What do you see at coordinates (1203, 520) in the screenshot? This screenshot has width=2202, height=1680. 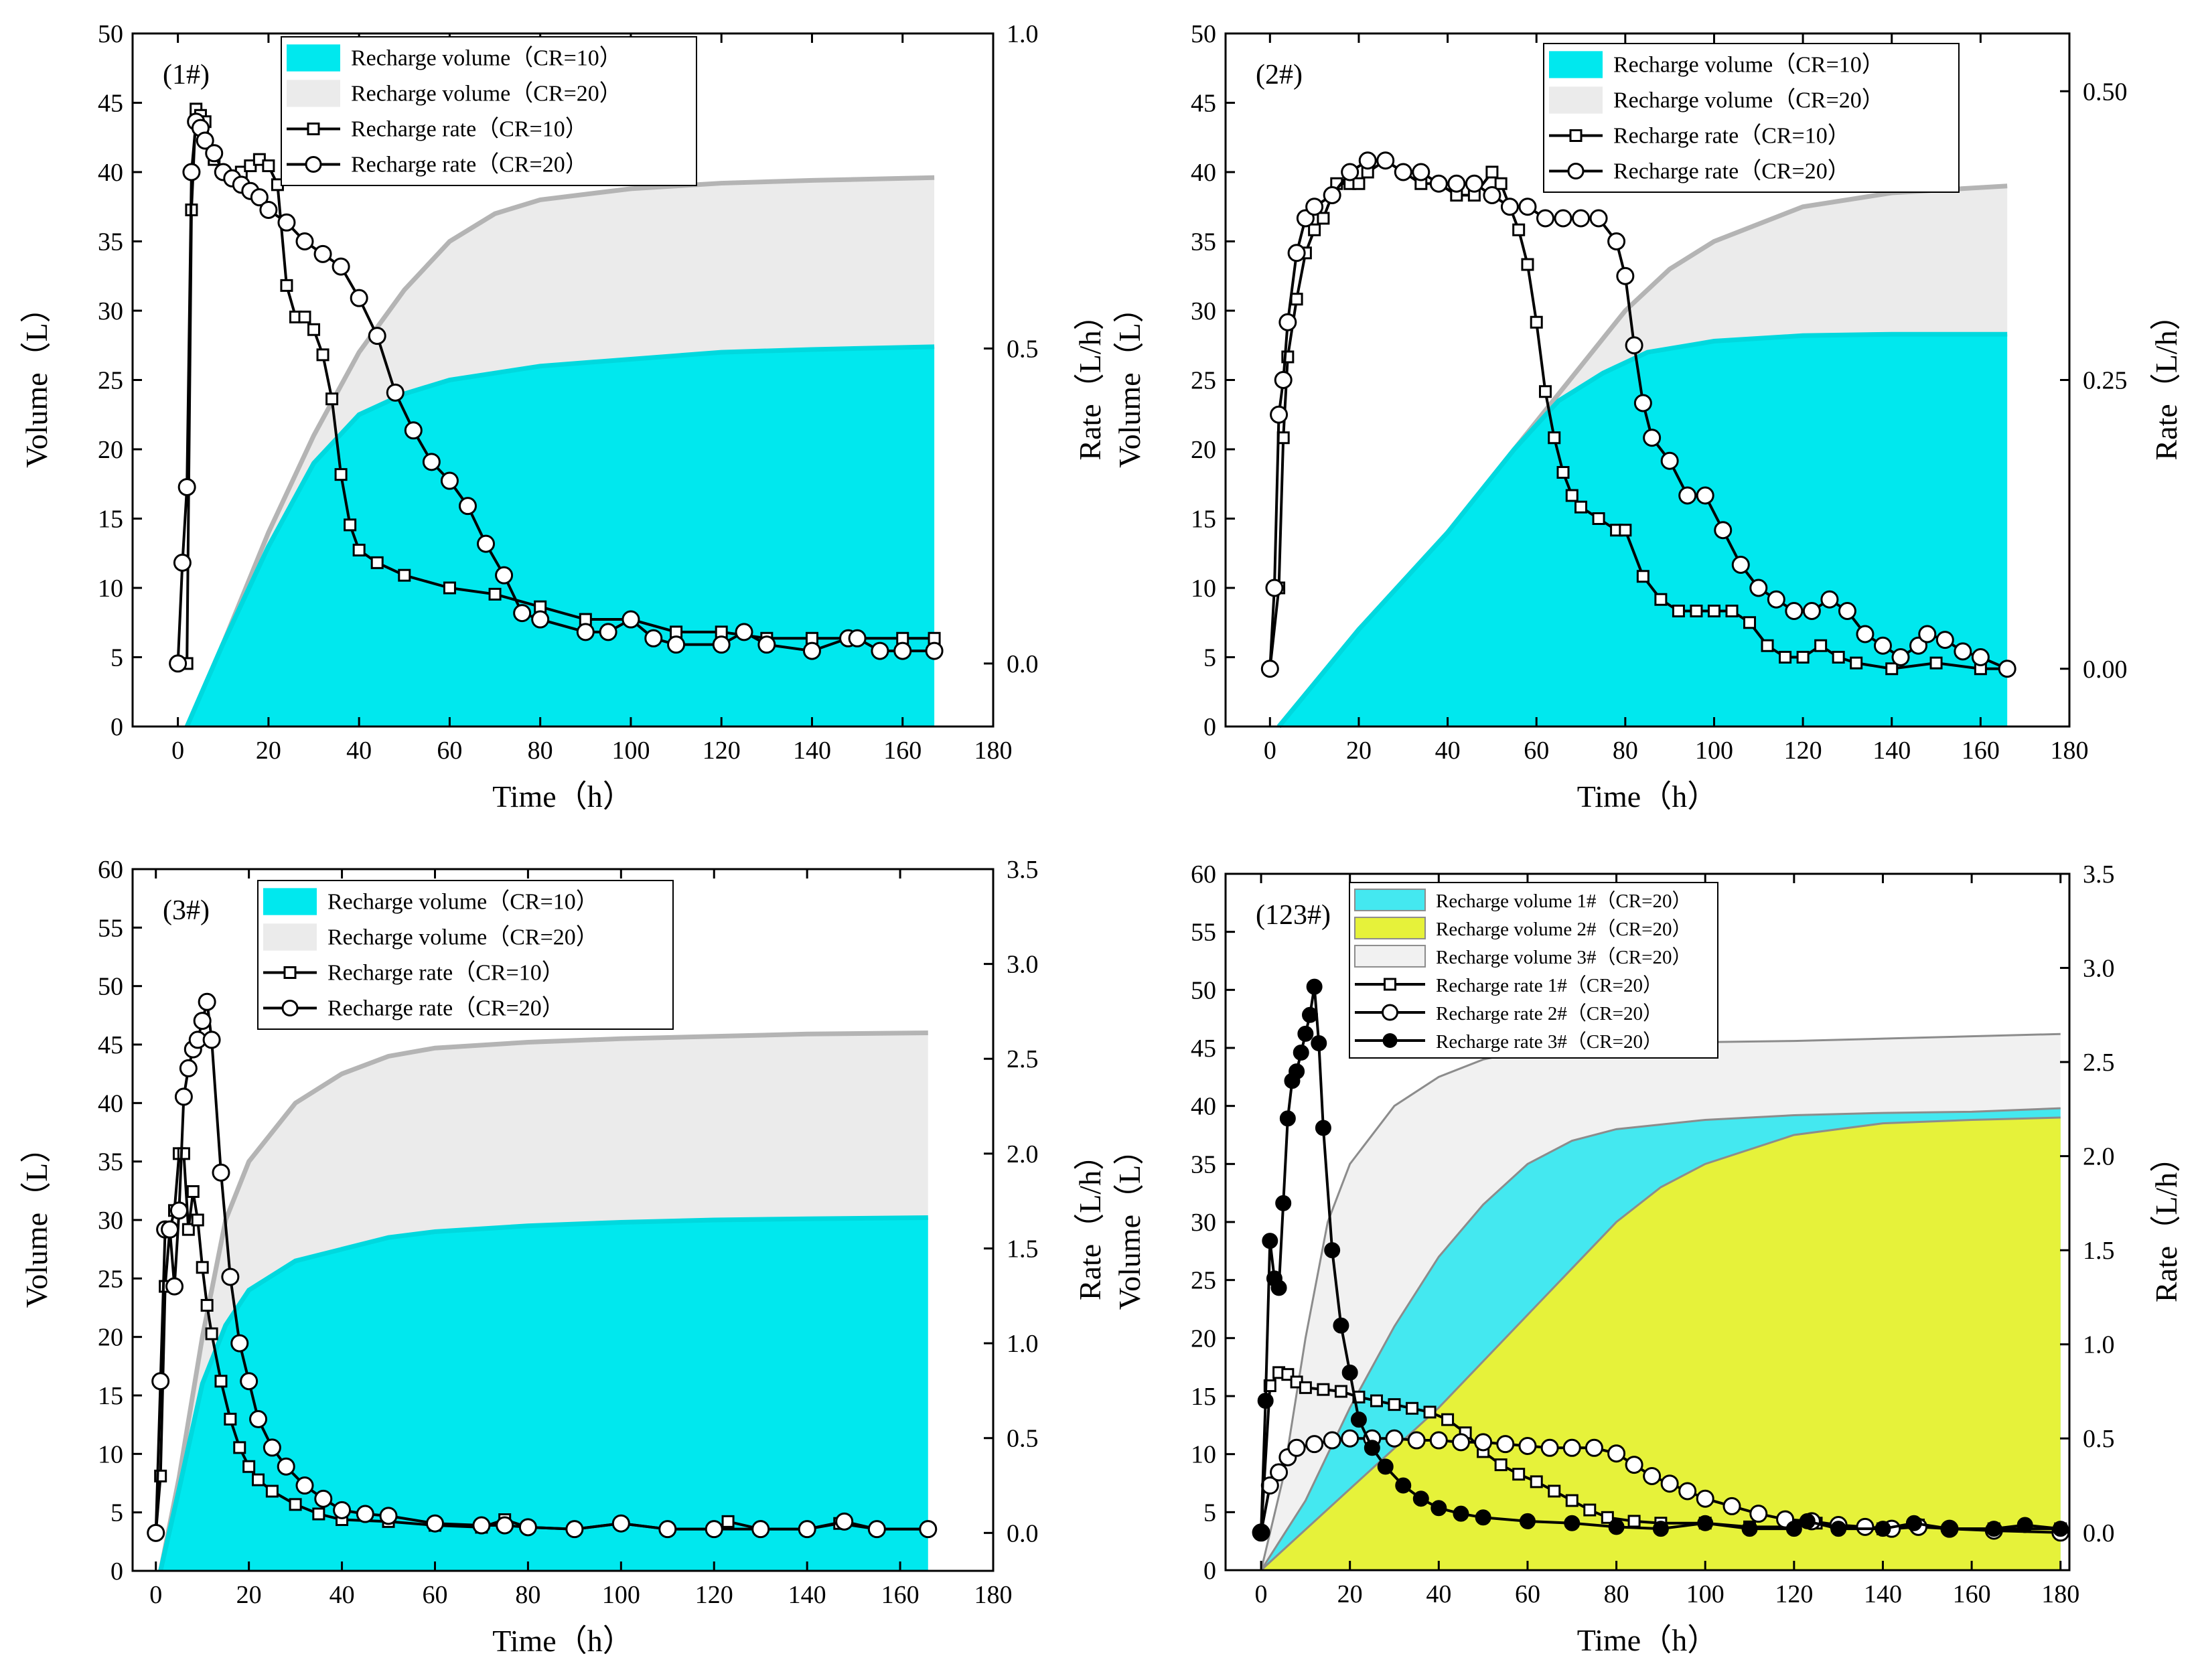 I see `y-tick-label-p2: 15` at bounding box center [1203, 520].